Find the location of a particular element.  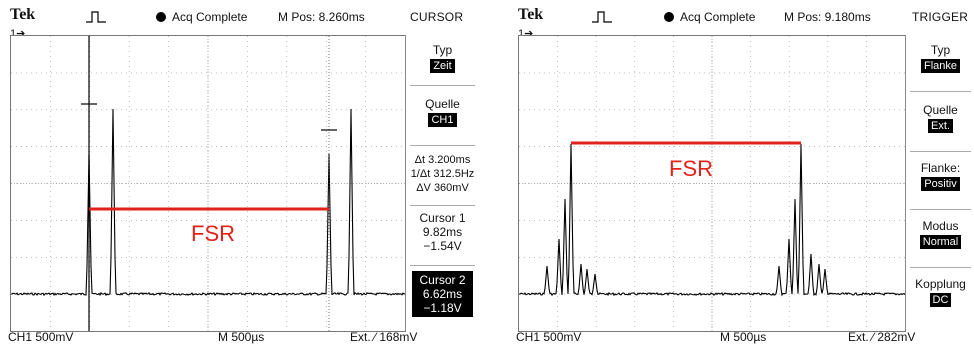

cursor-readout: Δt 3.200ms 1/Δt 312.5Hz ΔV 360mV is located at coordinates (442, 174).